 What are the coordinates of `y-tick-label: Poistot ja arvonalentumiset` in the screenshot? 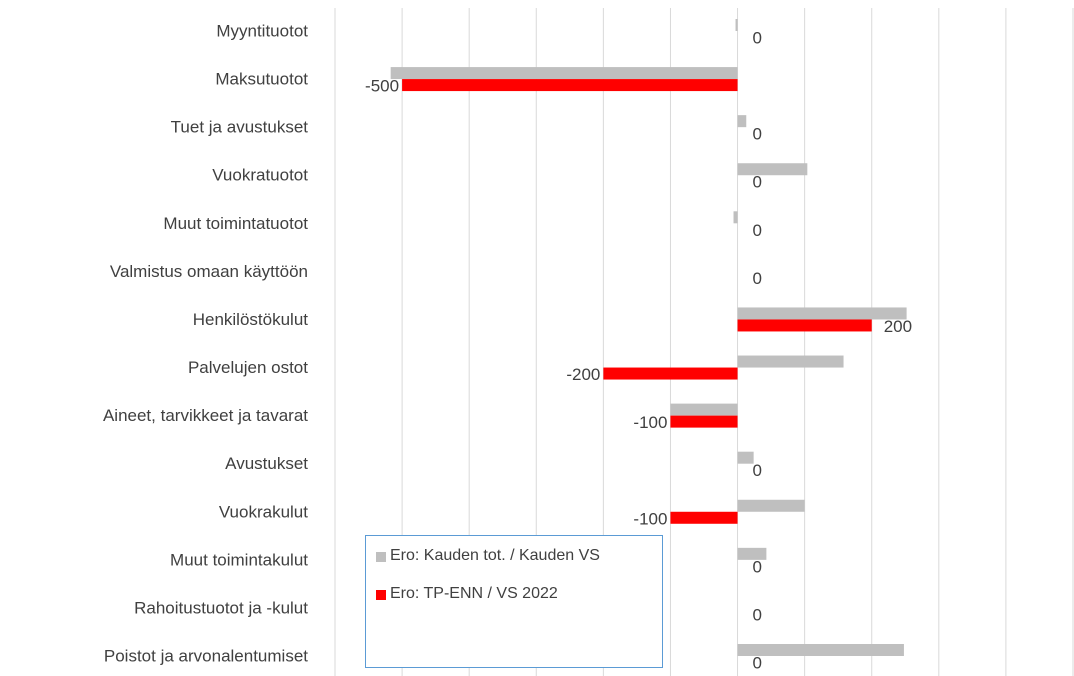 It's located at (206, 655).